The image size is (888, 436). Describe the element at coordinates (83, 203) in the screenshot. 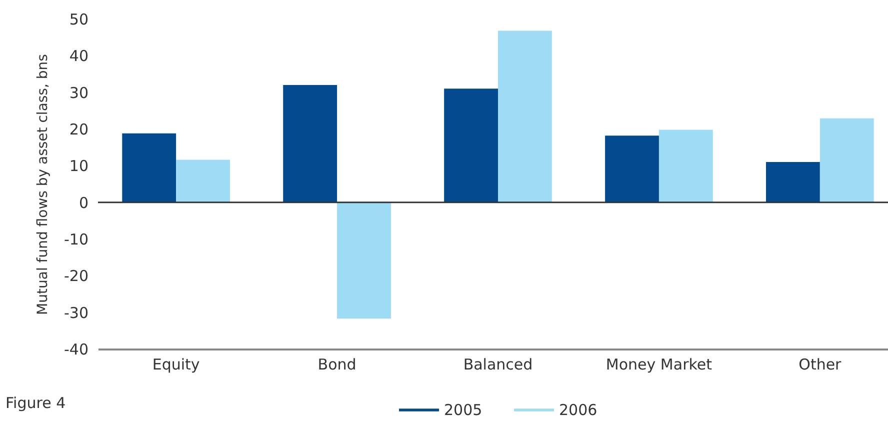

I see `y-tick-label: 0` at that location.